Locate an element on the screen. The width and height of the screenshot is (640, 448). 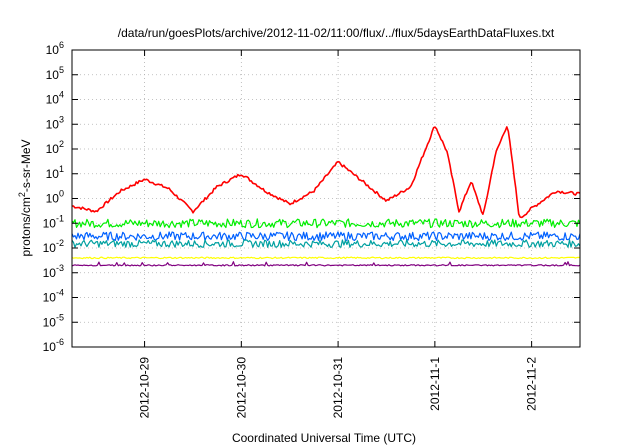
y-tick-exponent: -1 is located at coordinates (60, 218).